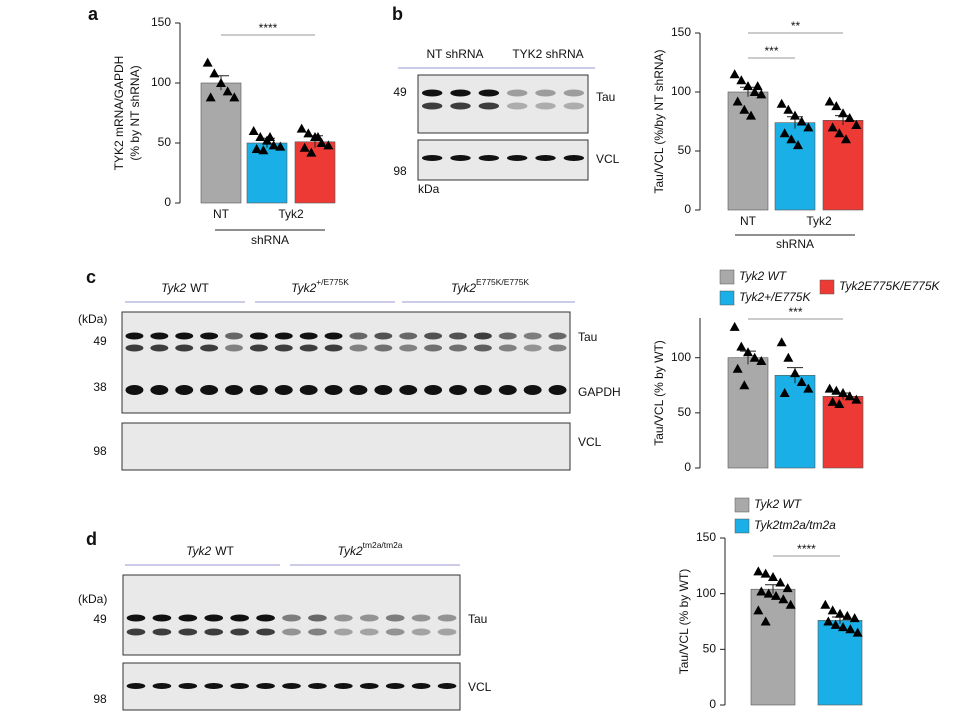 This screenshot has height=717, width=960. Describe the element at coordinates (795, 312) in the screenshot. I see `significance-label: ***` at that location.